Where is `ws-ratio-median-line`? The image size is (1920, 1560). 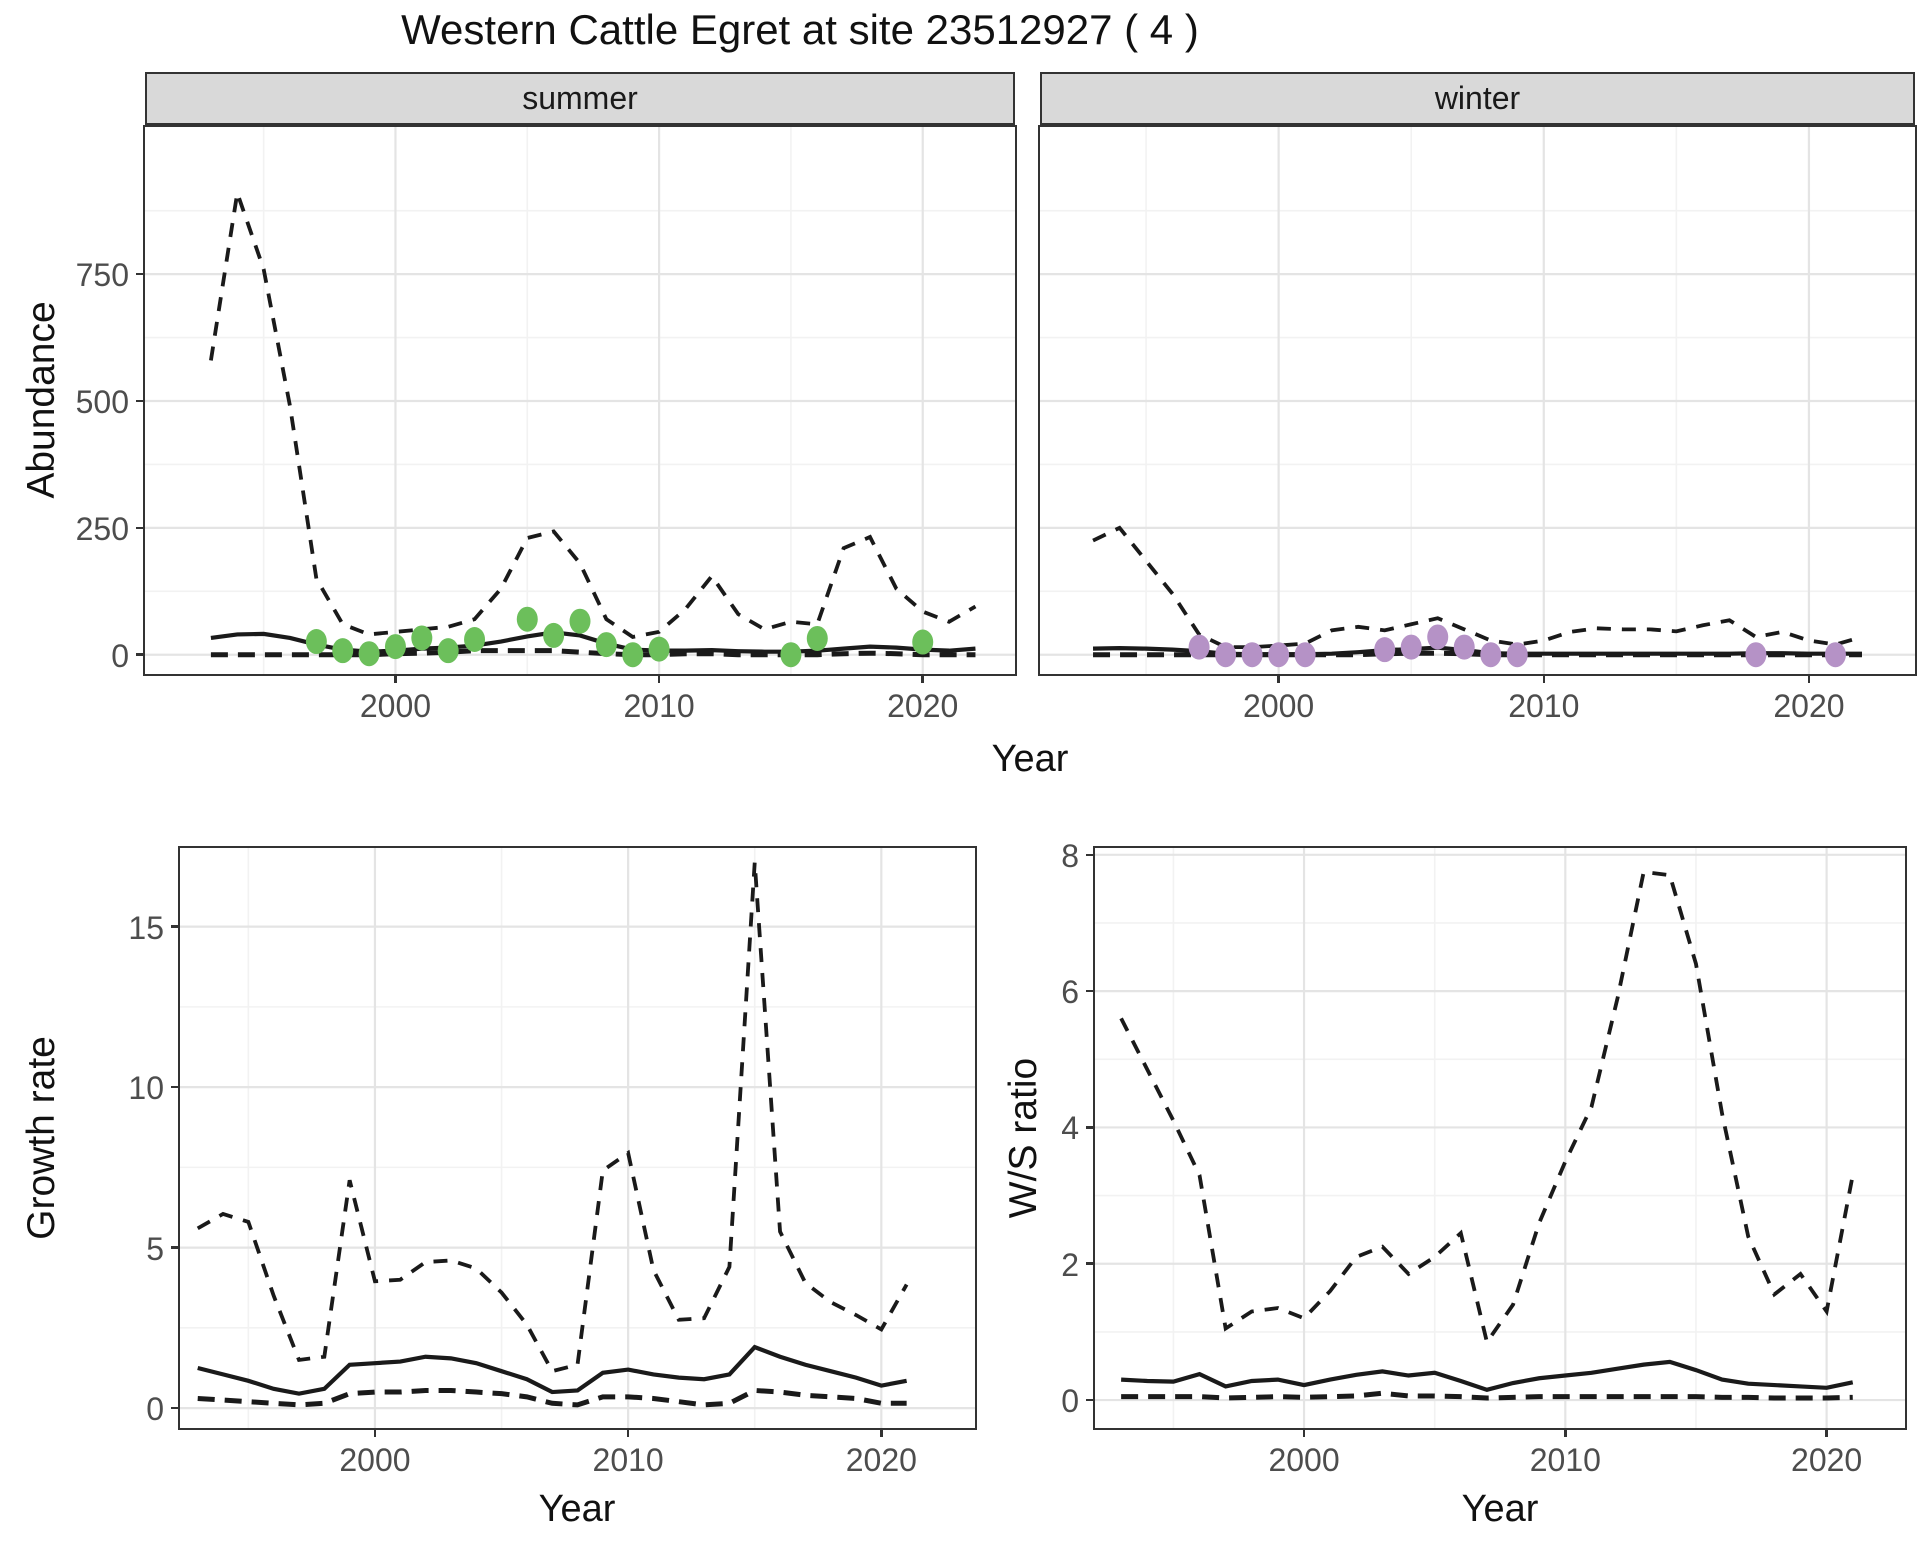 ws-ratio-median-line is located at coordinates (1487, 1376).